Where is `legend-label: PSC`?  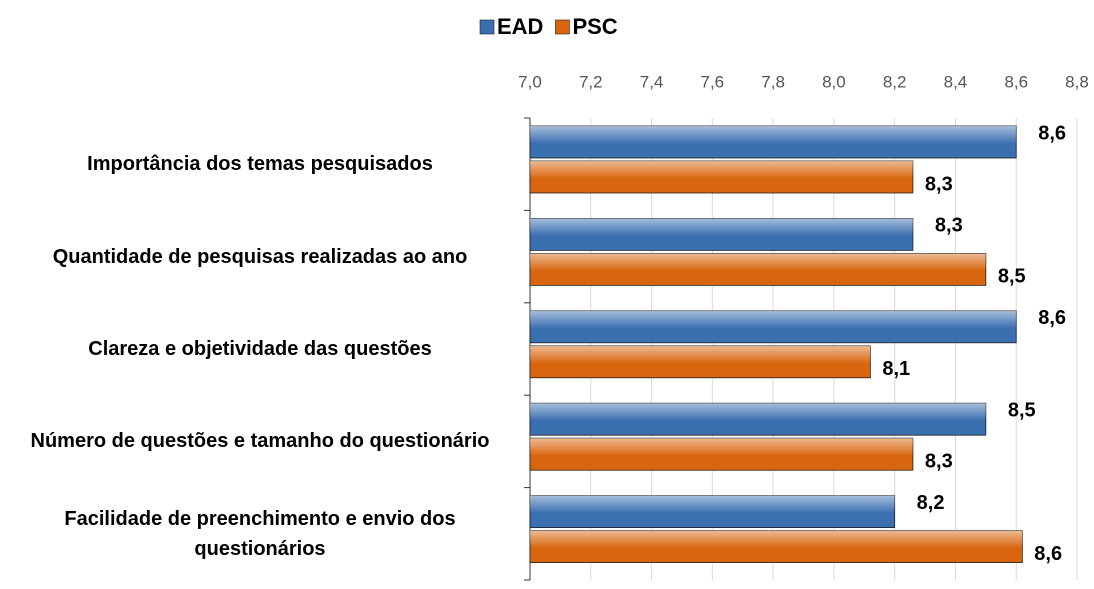 legend-label: PSC is located at coordinates (594, 26).